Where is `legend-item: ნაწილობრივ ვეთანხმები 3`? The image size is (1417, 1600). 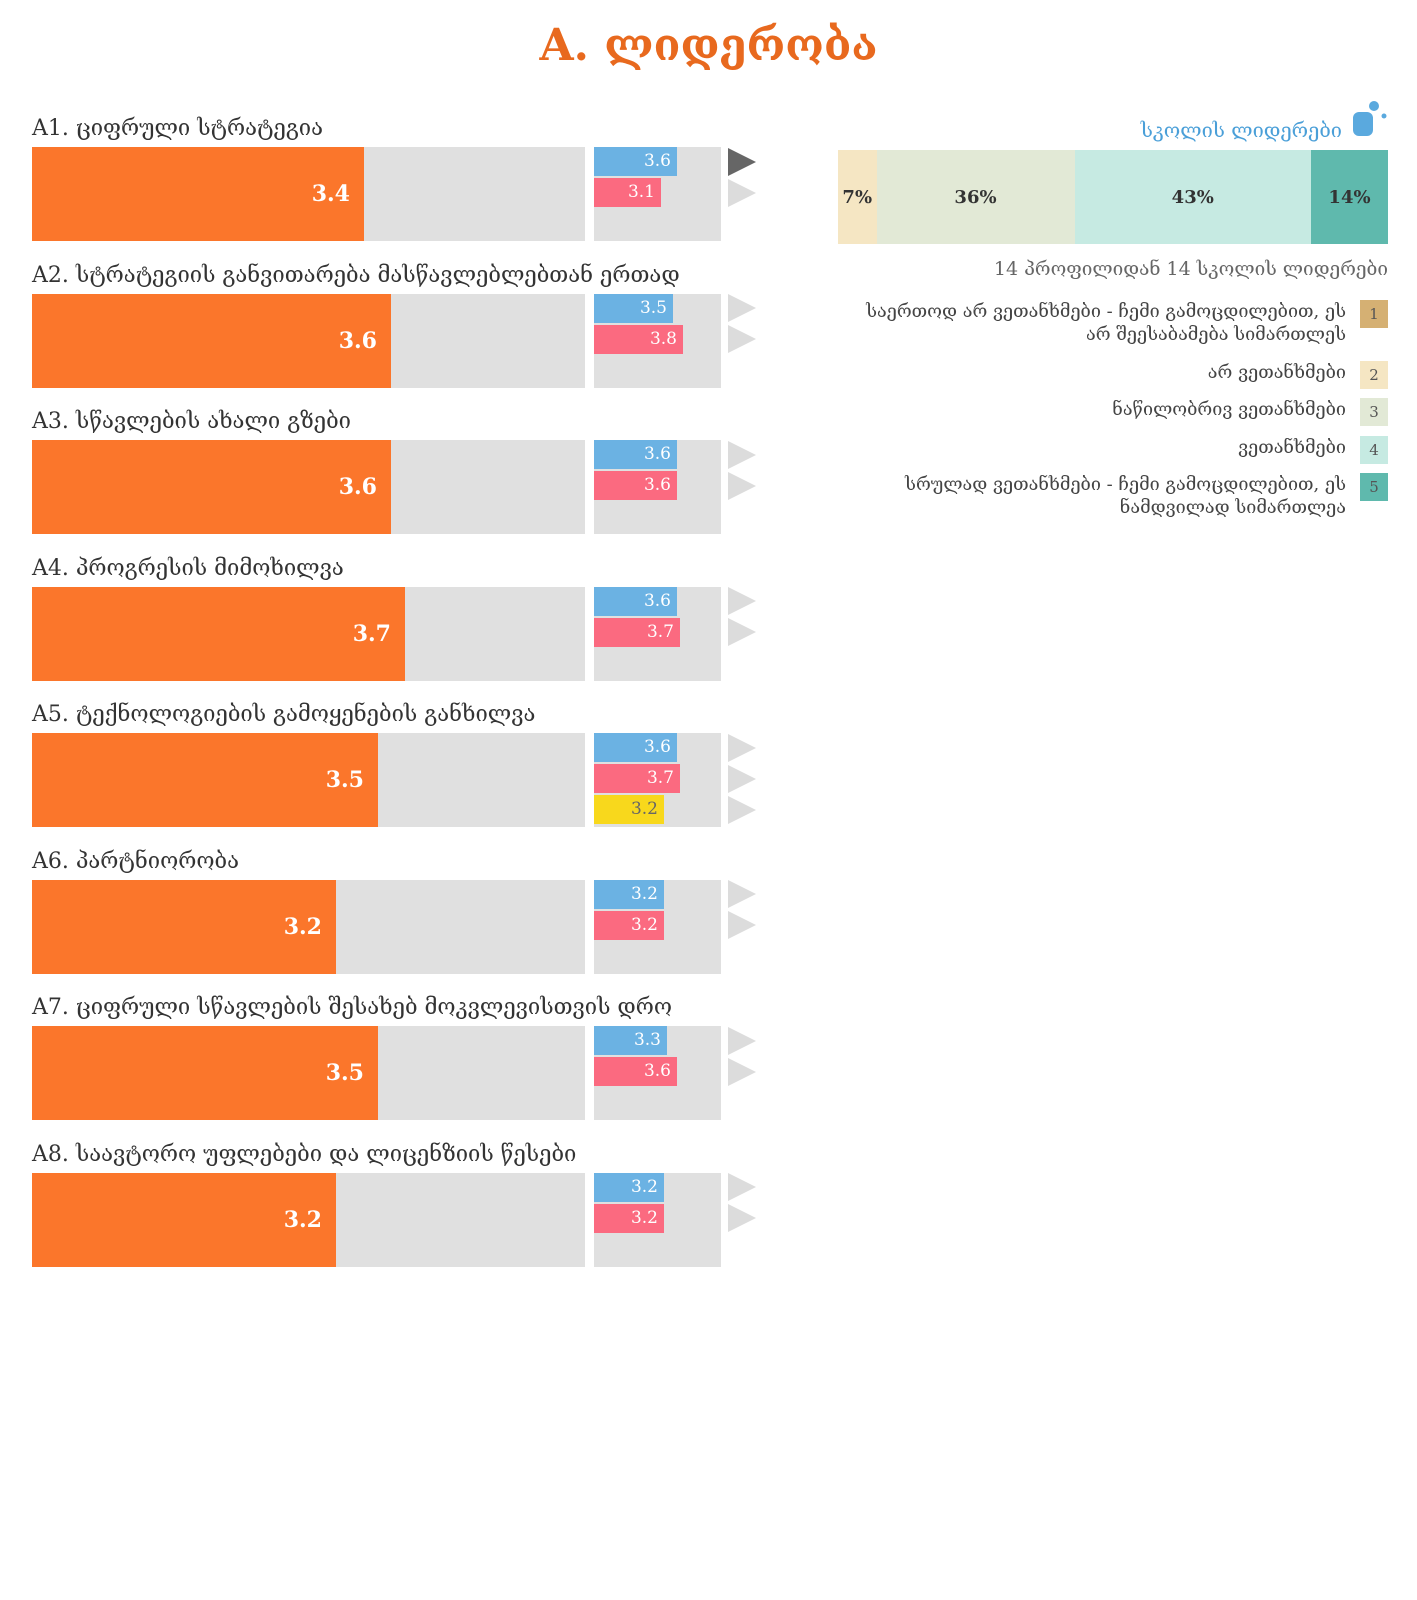 legend-item: ნაწილობრივ ვეთანხმები 3 is located at coordinates (1108, 423).